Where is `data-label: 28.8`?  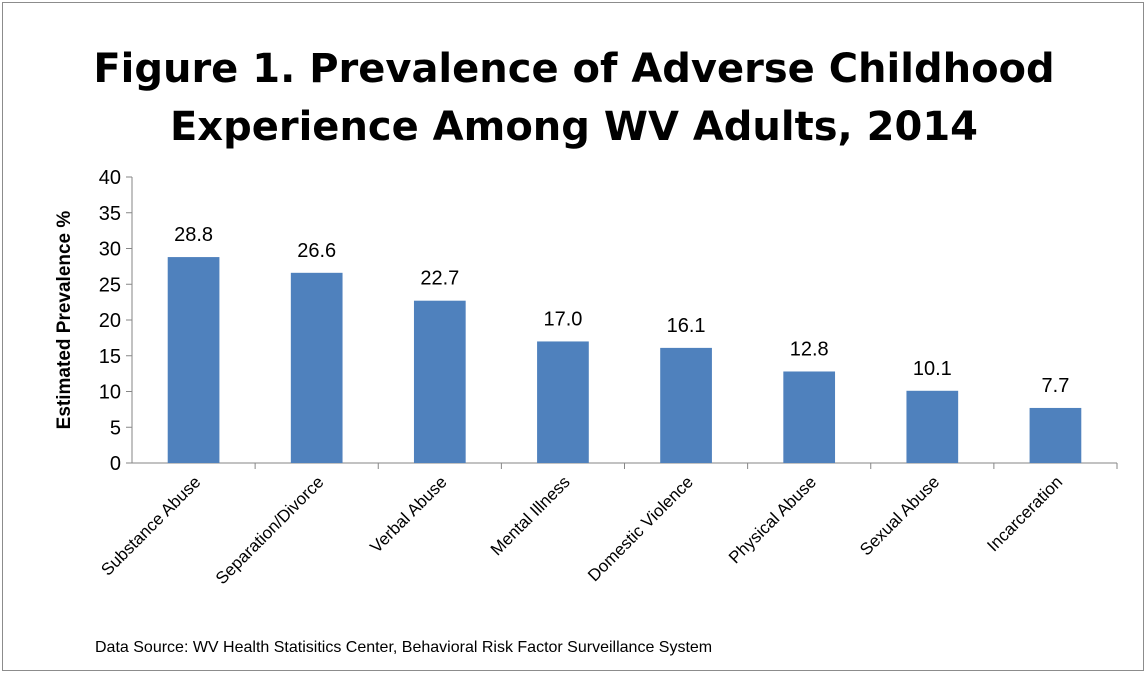
data-label: 28.8 is located at coordinates (193, 235).